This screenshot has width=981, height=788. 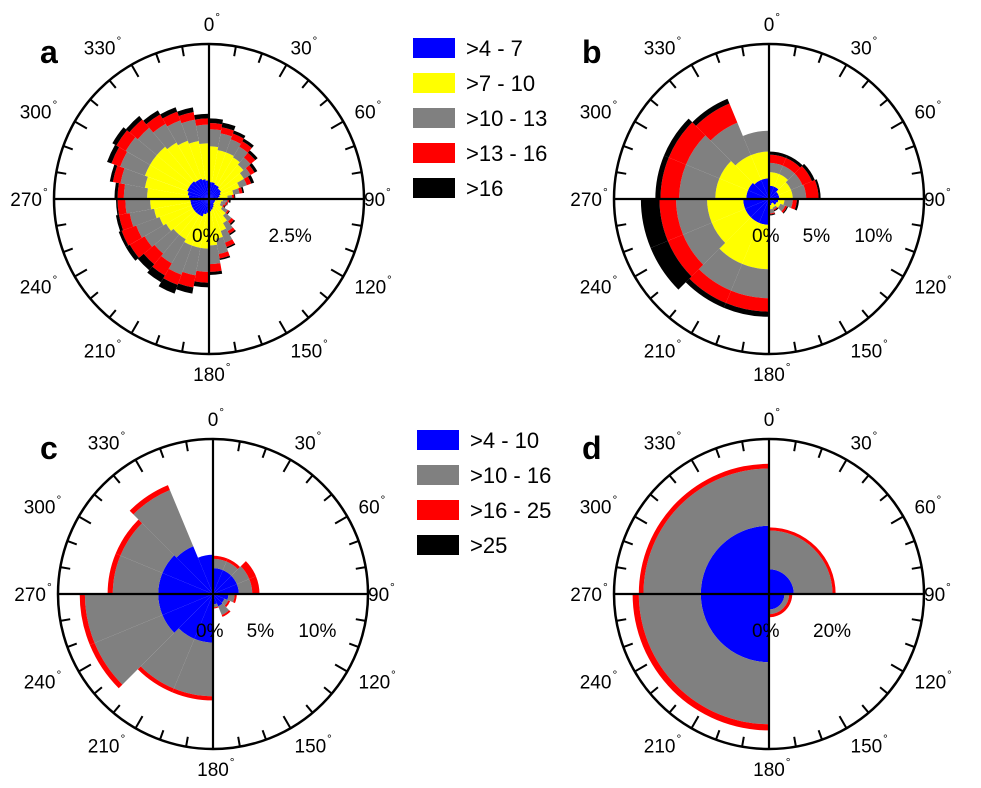 What do you see at coordinates (769, 375) in the screenshot?
I see `direction-label-b-180: 180` at bounding box center [769, 375].